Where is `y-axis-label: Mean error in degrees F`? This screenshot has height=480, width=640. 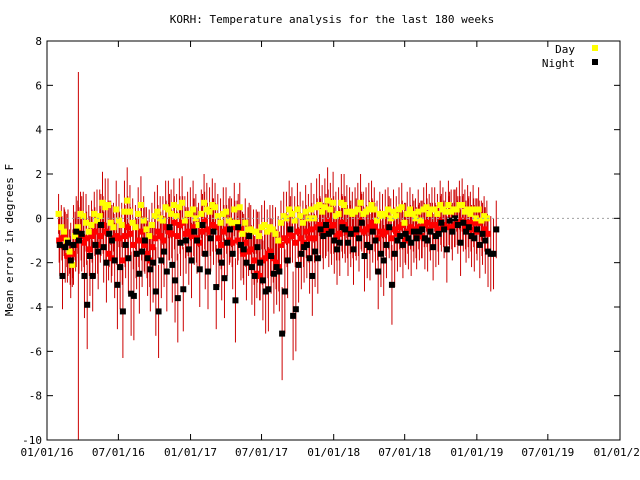
y-axis-label: Mean error in degrees F is located at coordinates (9, 240).